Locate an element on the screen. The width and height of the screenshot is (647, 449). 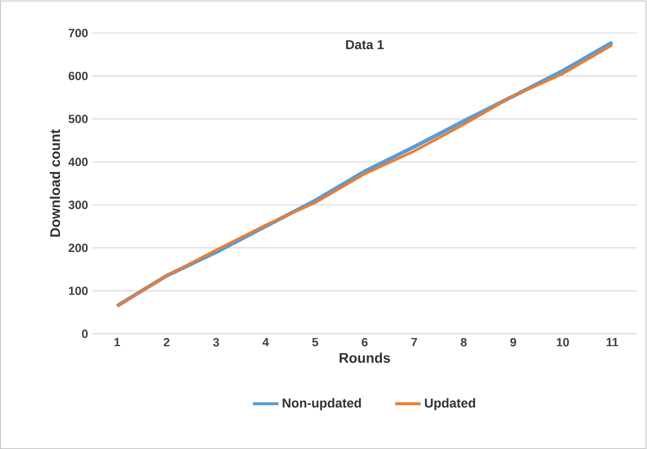
y-axis-title: Download count is located at coordinates (55, 183).